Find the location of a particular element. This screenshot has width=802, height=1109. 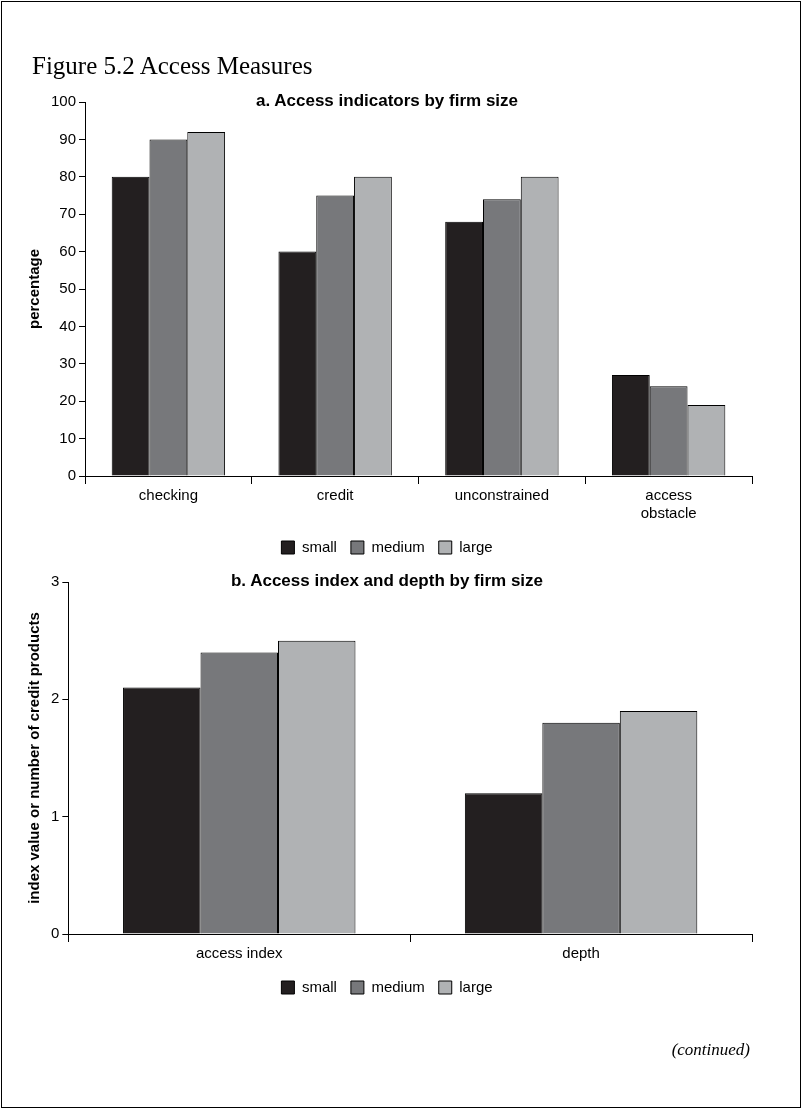

y-tick-label: 90 is located at coordinates (68, 138).